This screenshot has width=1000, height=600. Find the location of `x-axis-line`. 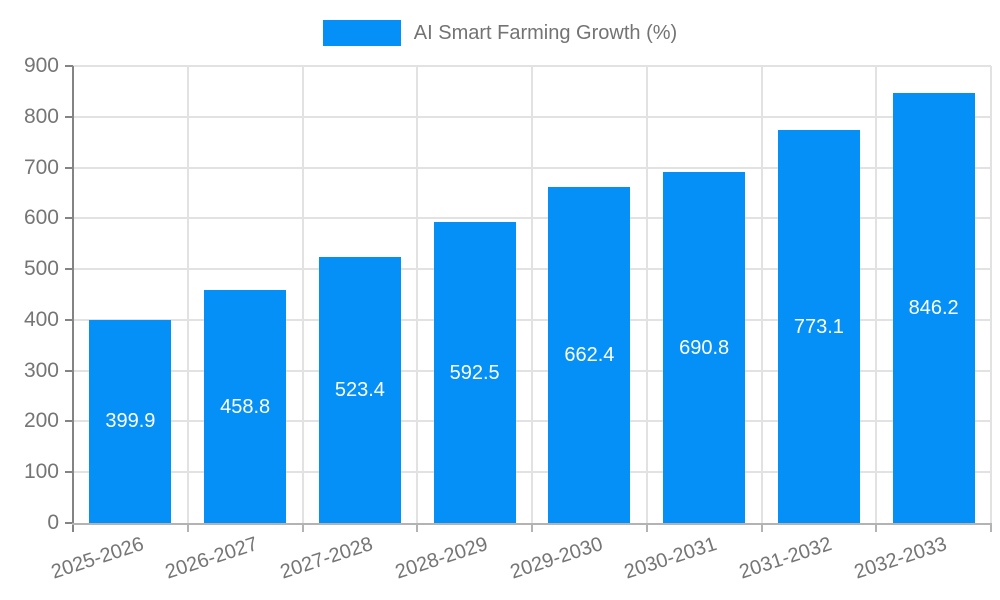

x-axis-line is located at coordinates (532, 524).